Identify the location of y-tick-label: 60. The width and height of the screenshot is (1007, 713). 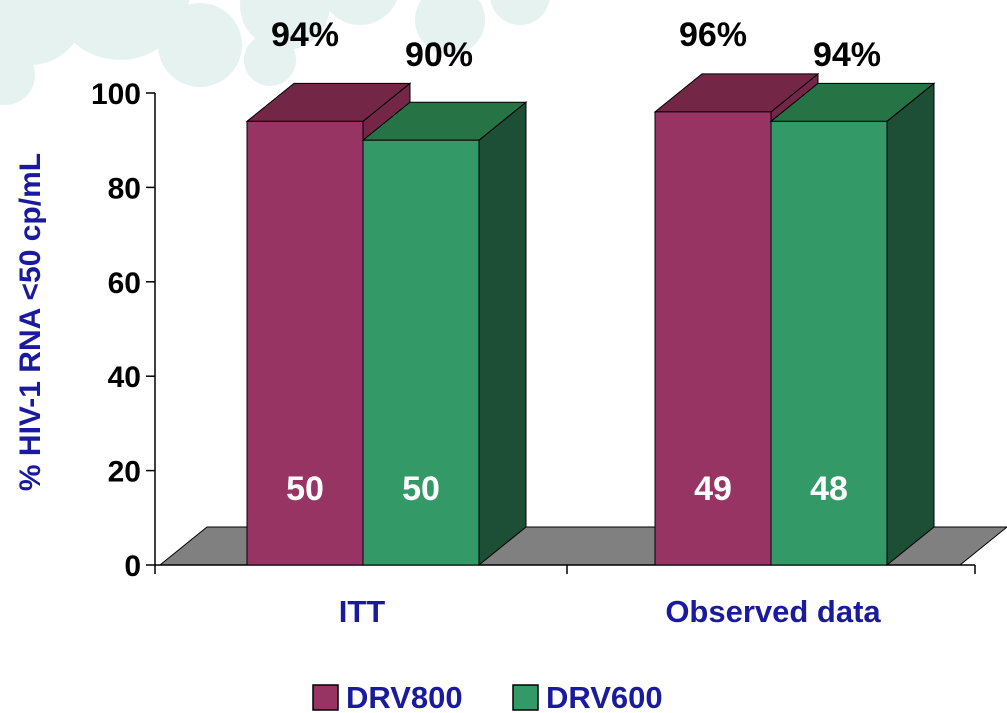
(124, 283).